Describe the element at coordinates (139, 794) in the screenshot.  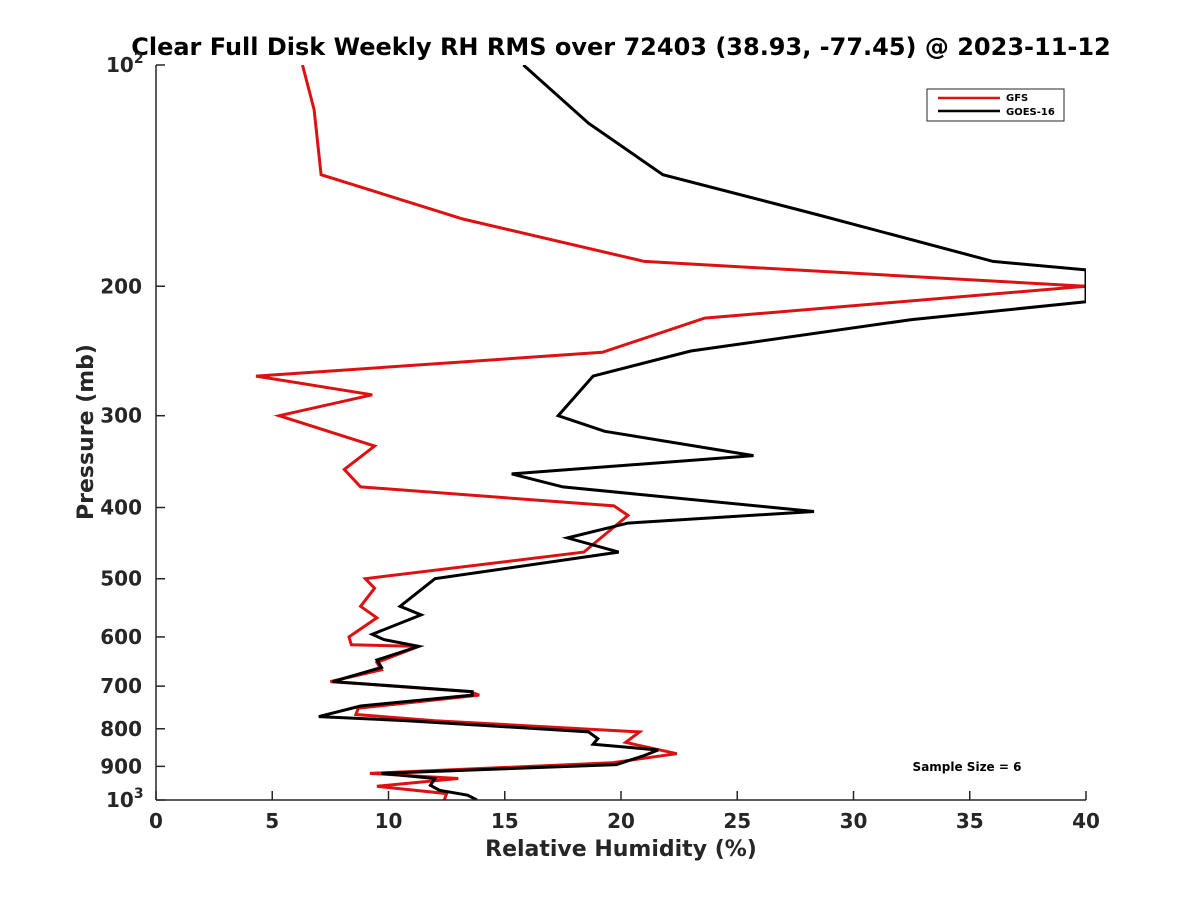
I see `y-tick-exponent: 3` at that location.